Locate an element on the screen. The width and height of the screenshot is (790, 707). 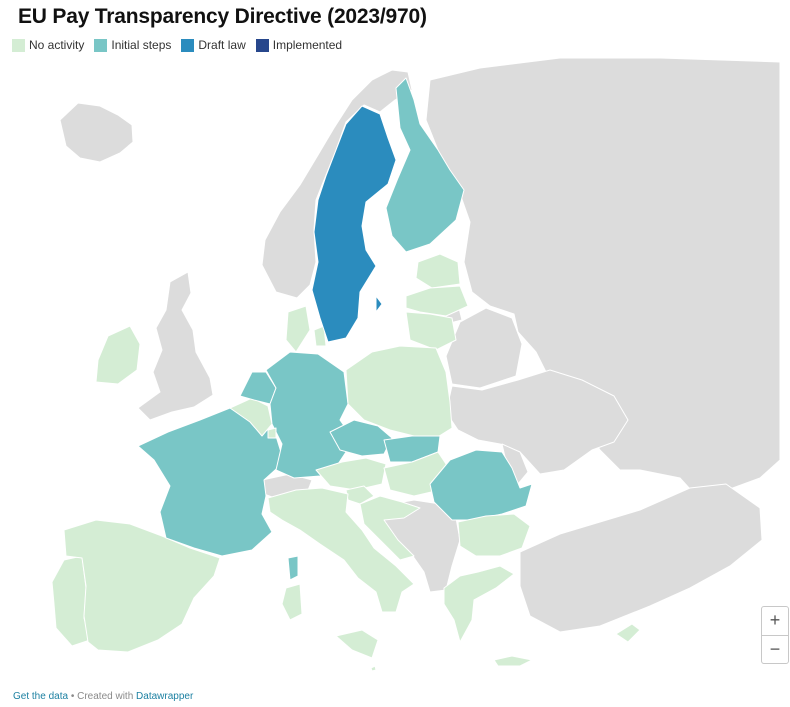
legend-item-draft-law: Draft law is located at coordinates (213, 45).